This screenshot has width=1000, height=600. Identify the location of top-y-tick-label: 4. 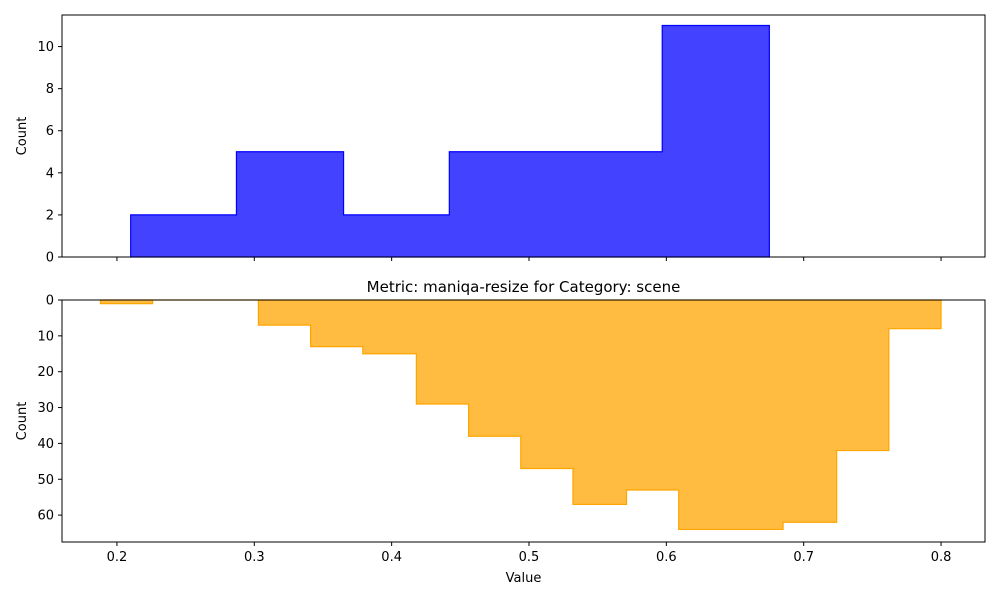
(50, 173).